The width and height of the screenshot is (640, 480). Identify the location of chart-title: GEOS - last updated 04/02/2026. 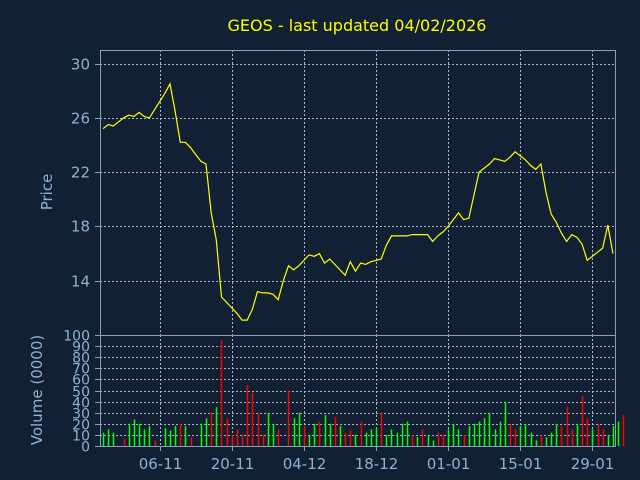
(357, 25).